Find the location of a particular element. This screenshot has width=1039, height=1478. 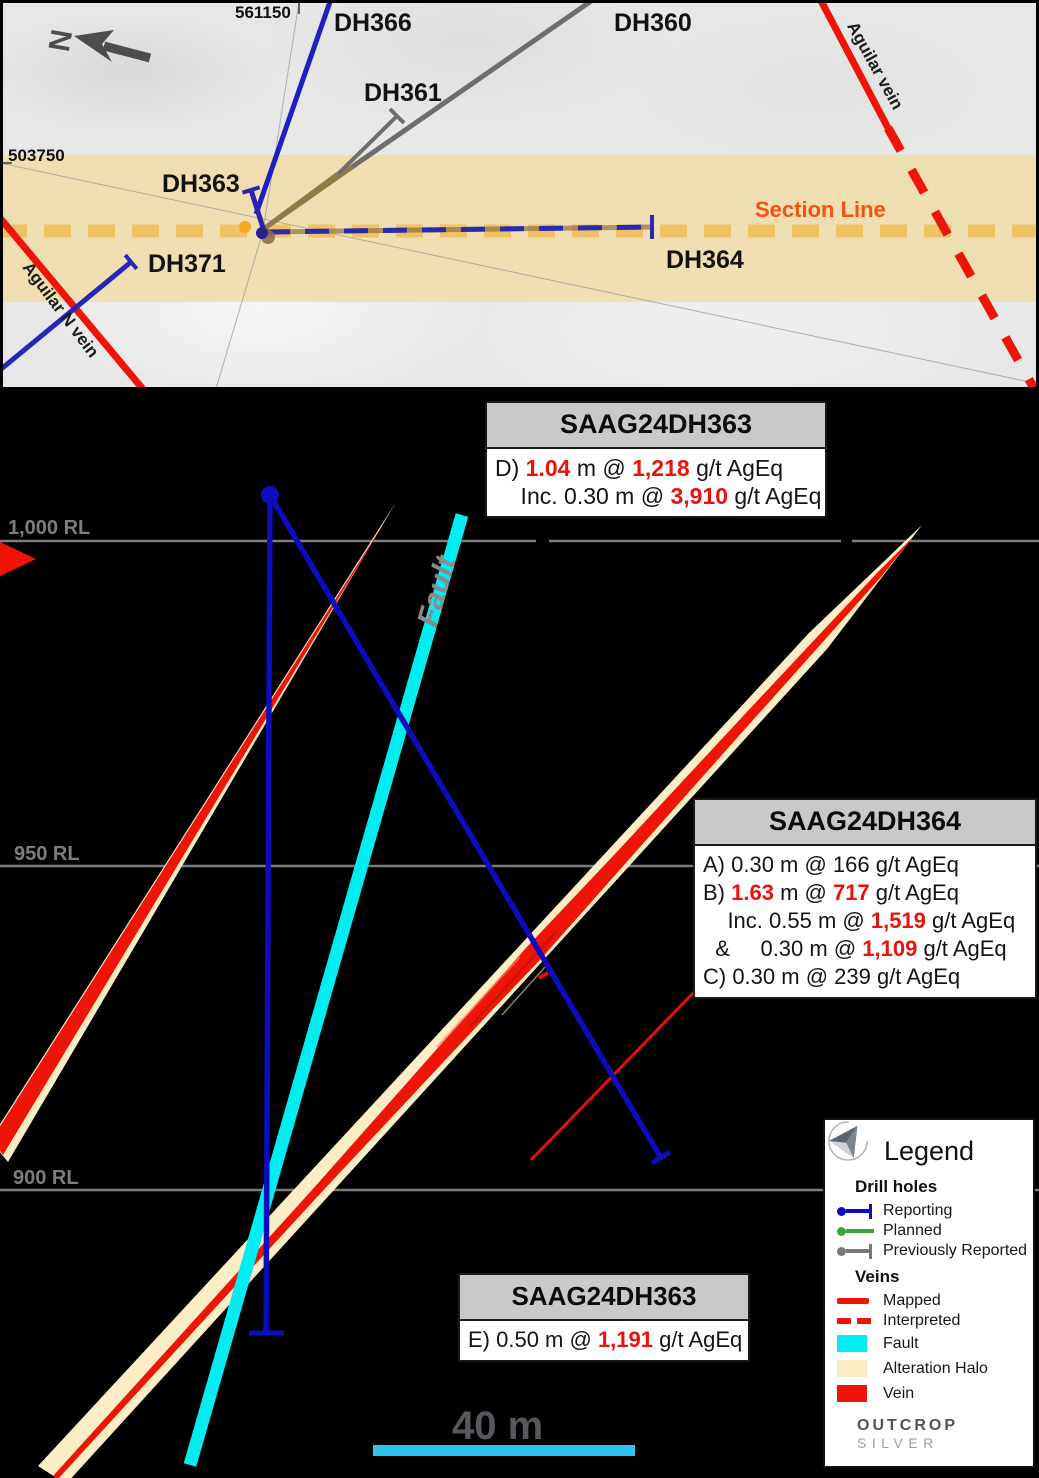

legend-item-label: Fault is located at coordinates (901, 1343).